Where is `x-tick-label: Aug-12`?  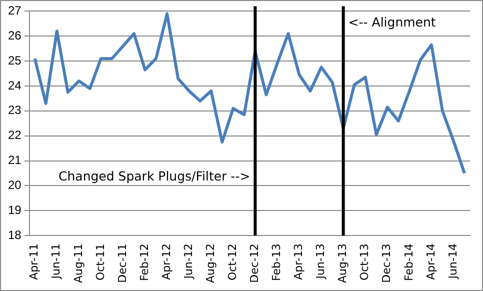 x-tick-label: Aug-12 is located at coordinates (210, 264).